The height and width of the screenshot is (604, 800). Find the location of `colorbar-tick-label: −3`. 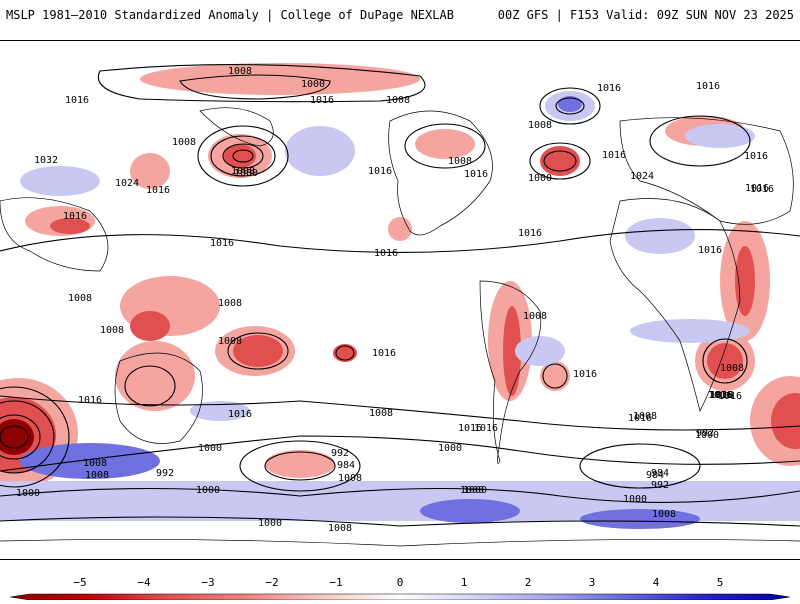

colorbar-tick-label: −3 is located at coordinates (207, 582).